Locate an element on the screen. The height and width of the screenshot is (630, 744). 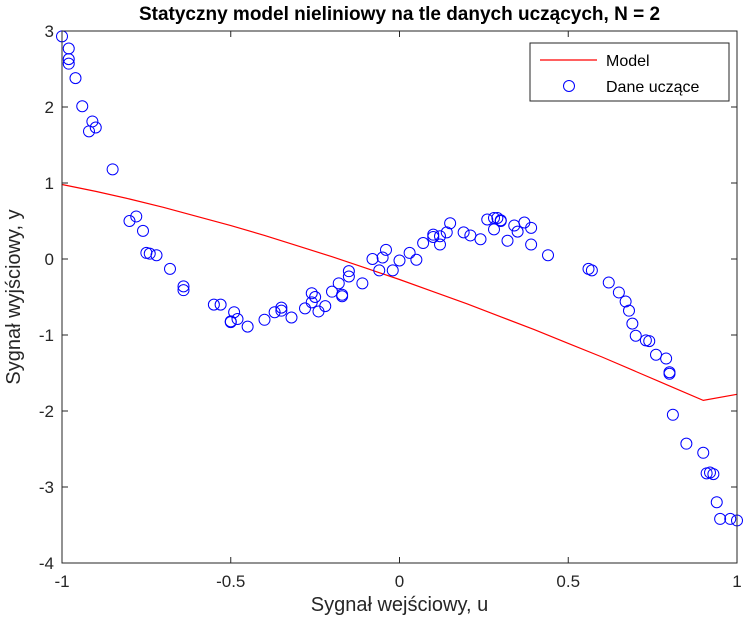
y-tick-label: 3 is located at coordinates (49, 31).